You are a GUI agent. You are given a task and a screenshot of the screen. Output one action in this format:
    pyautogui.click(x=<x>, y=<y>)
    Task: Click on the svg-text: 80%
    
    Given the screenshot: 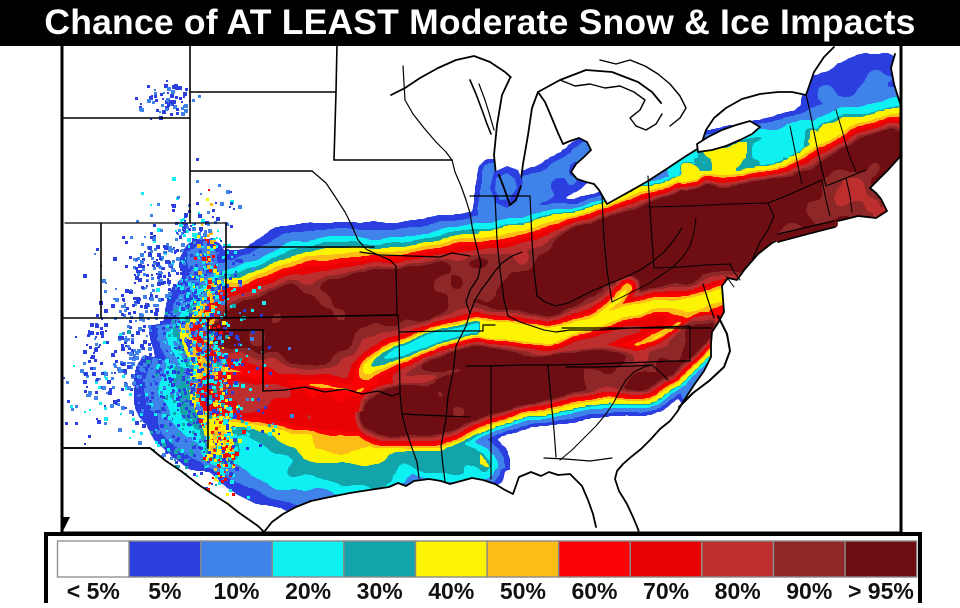 What is the action you would take?
    pyautogui.click(x=738, y=590)
    